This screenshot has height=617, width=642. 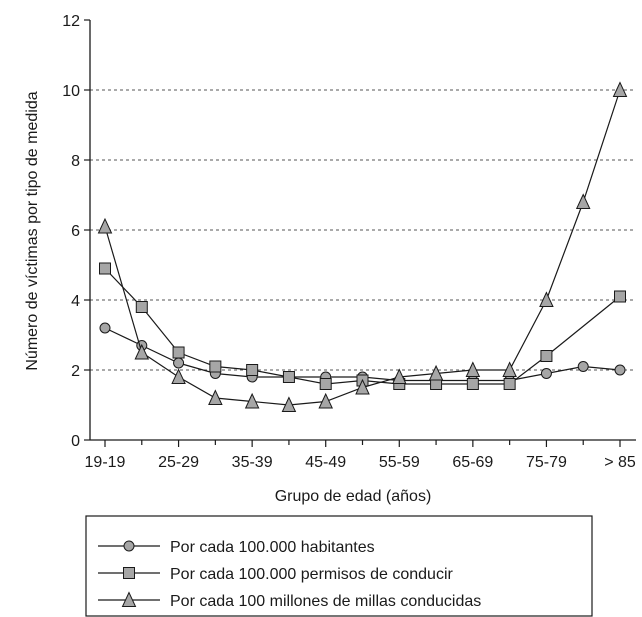 What do you see at coordinates (75, 301) in the screenshot?
I see `y-tick-label: 4` at bounding box center [75, 301].